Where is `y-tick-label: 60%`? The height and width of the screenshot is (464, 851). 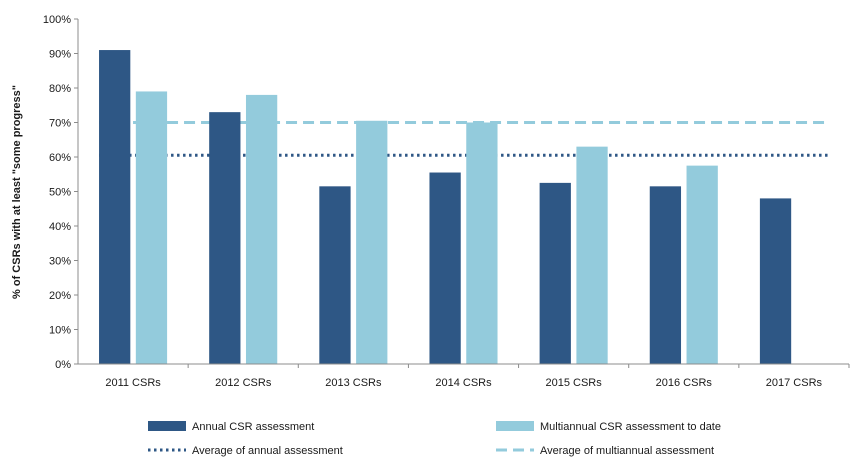
y-tick-label: 60% is located at coordinates (60, 158).